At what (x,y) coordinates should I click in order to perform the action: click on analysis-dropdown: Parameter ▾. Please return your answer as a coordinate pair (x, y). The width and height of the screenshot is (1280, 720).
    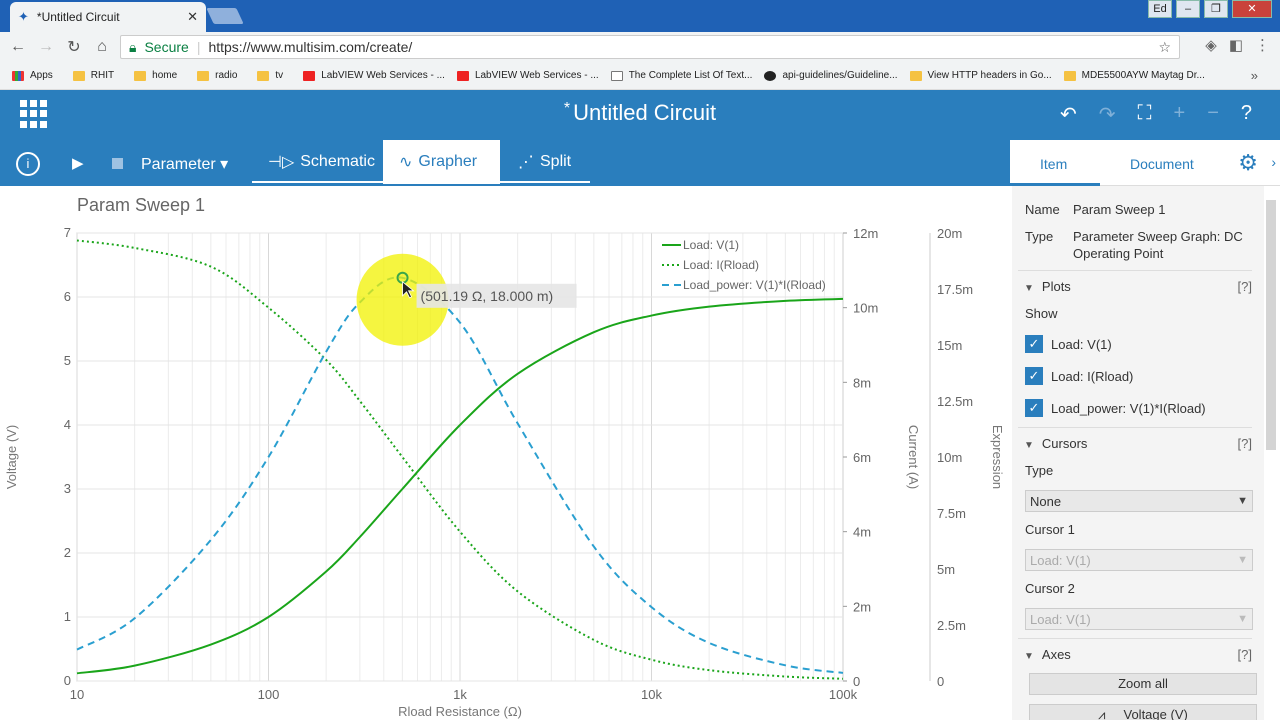
    Looking at the image, I should click on (184, 164).